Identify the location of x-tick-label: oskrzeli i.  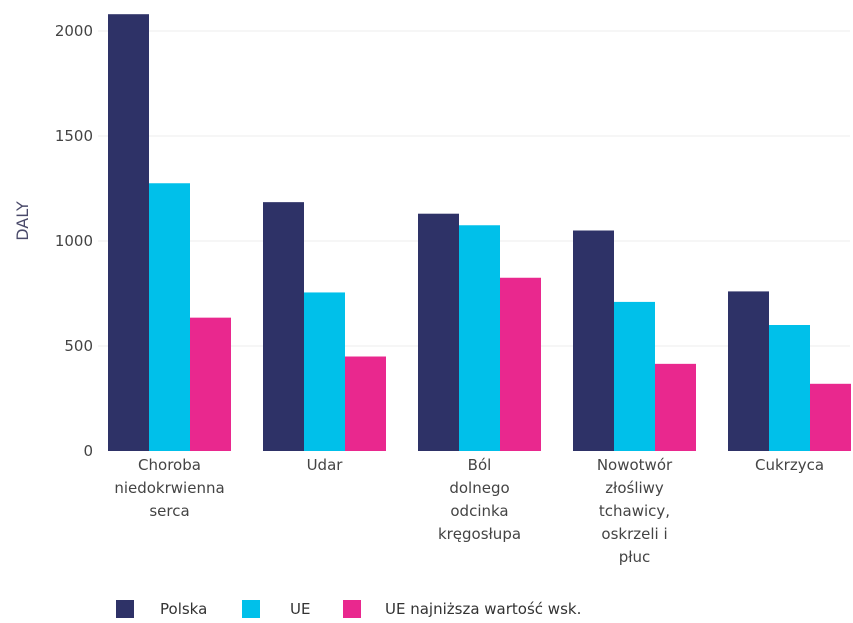
(634, 534).